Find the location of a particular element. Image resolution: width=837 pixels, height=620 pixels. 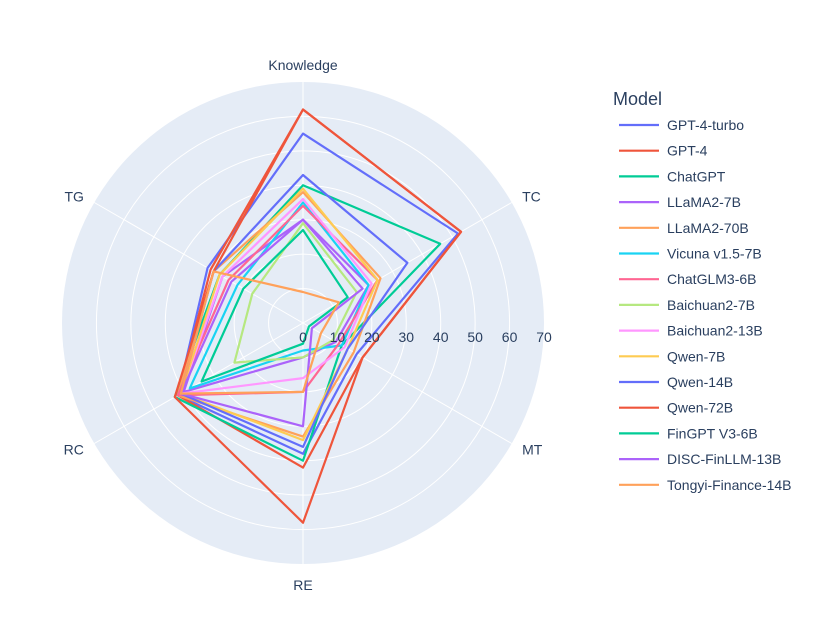

legend-label: Baichuan2-7B is located at coordinates (711, 305).